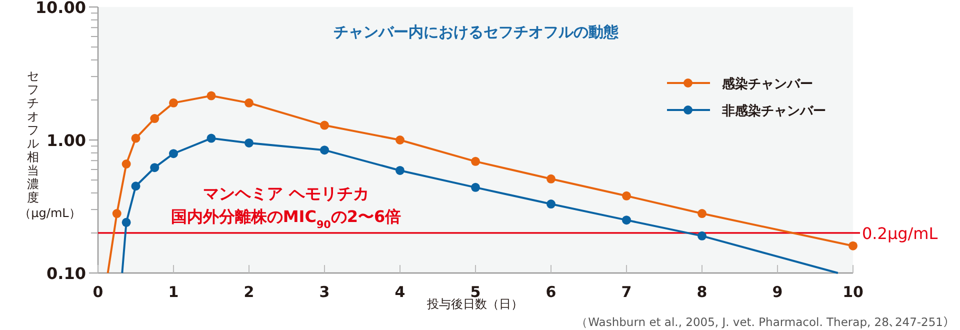 The height and width of the screenshot is (330, 960). I want to click on x-tick-label: 10, so click(853, 292).